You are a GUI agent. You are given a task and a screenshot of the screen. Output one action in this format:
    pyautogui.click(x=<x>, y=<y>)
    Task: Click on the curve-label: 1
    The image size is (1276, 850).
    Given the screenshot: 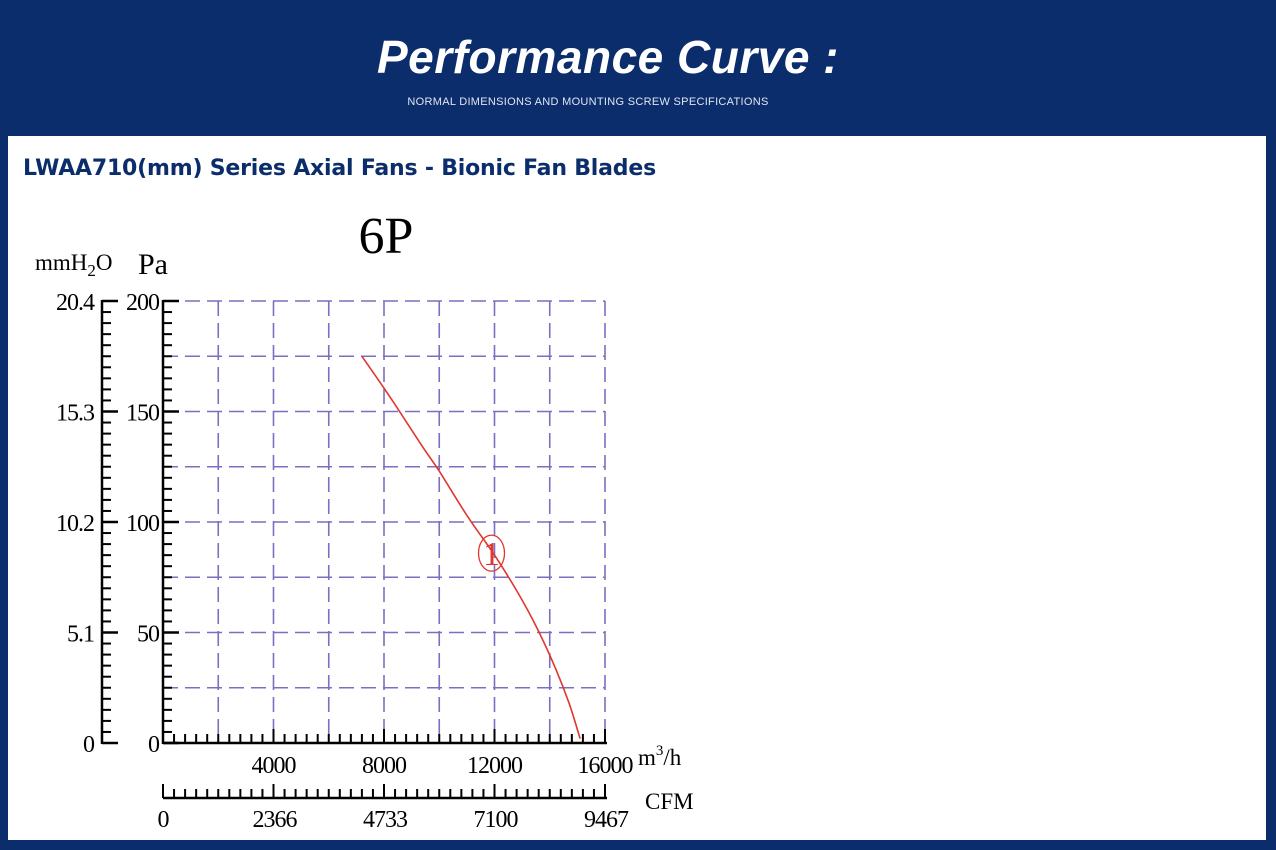 What is the action you would take?
    pyautogui.click(x=491, y=554)
    